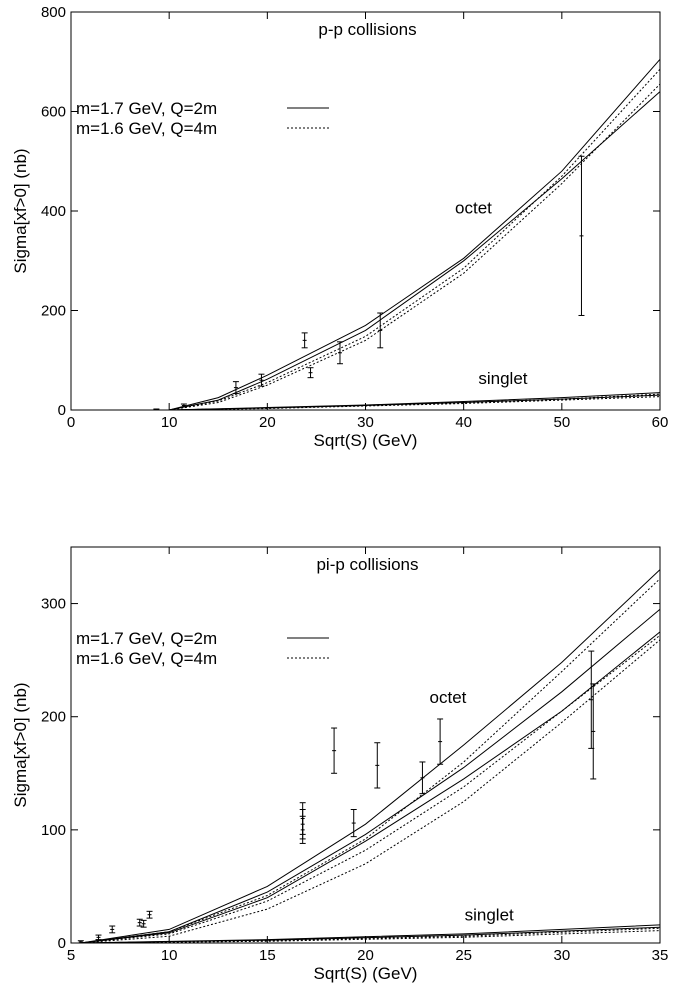  Describe the element at coordinates (71, 955) in the screenshot. I see `x-tick-label: 5` at that location.